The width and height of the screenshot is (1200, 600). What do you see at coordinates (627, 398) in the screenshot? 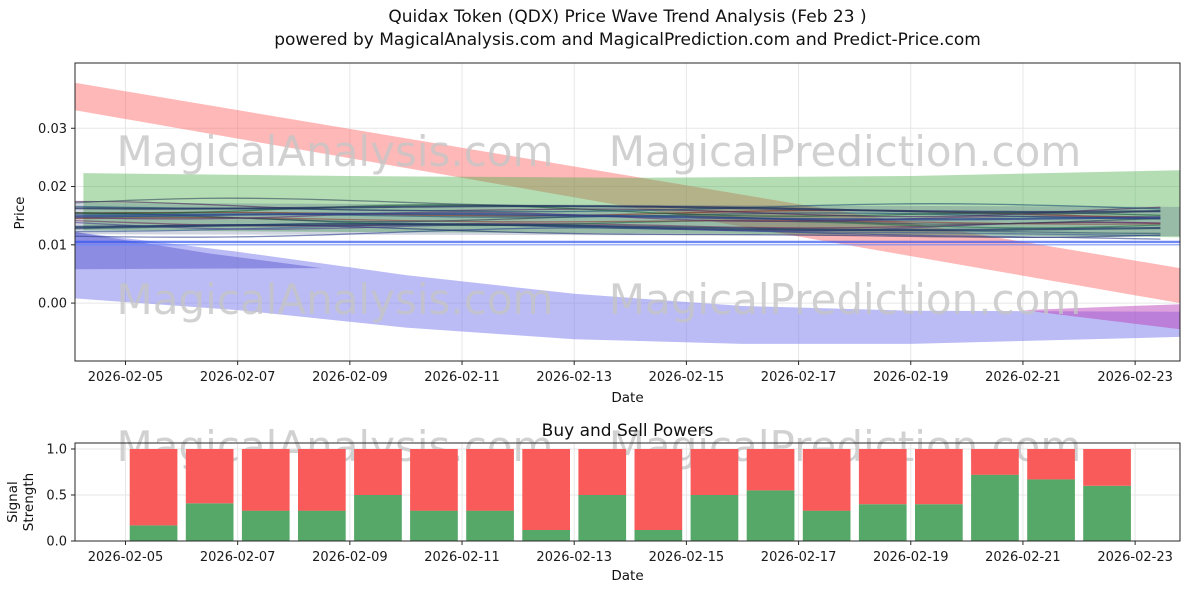
I see `top-x-axis-label: Date` at bounding box center [627, 398].